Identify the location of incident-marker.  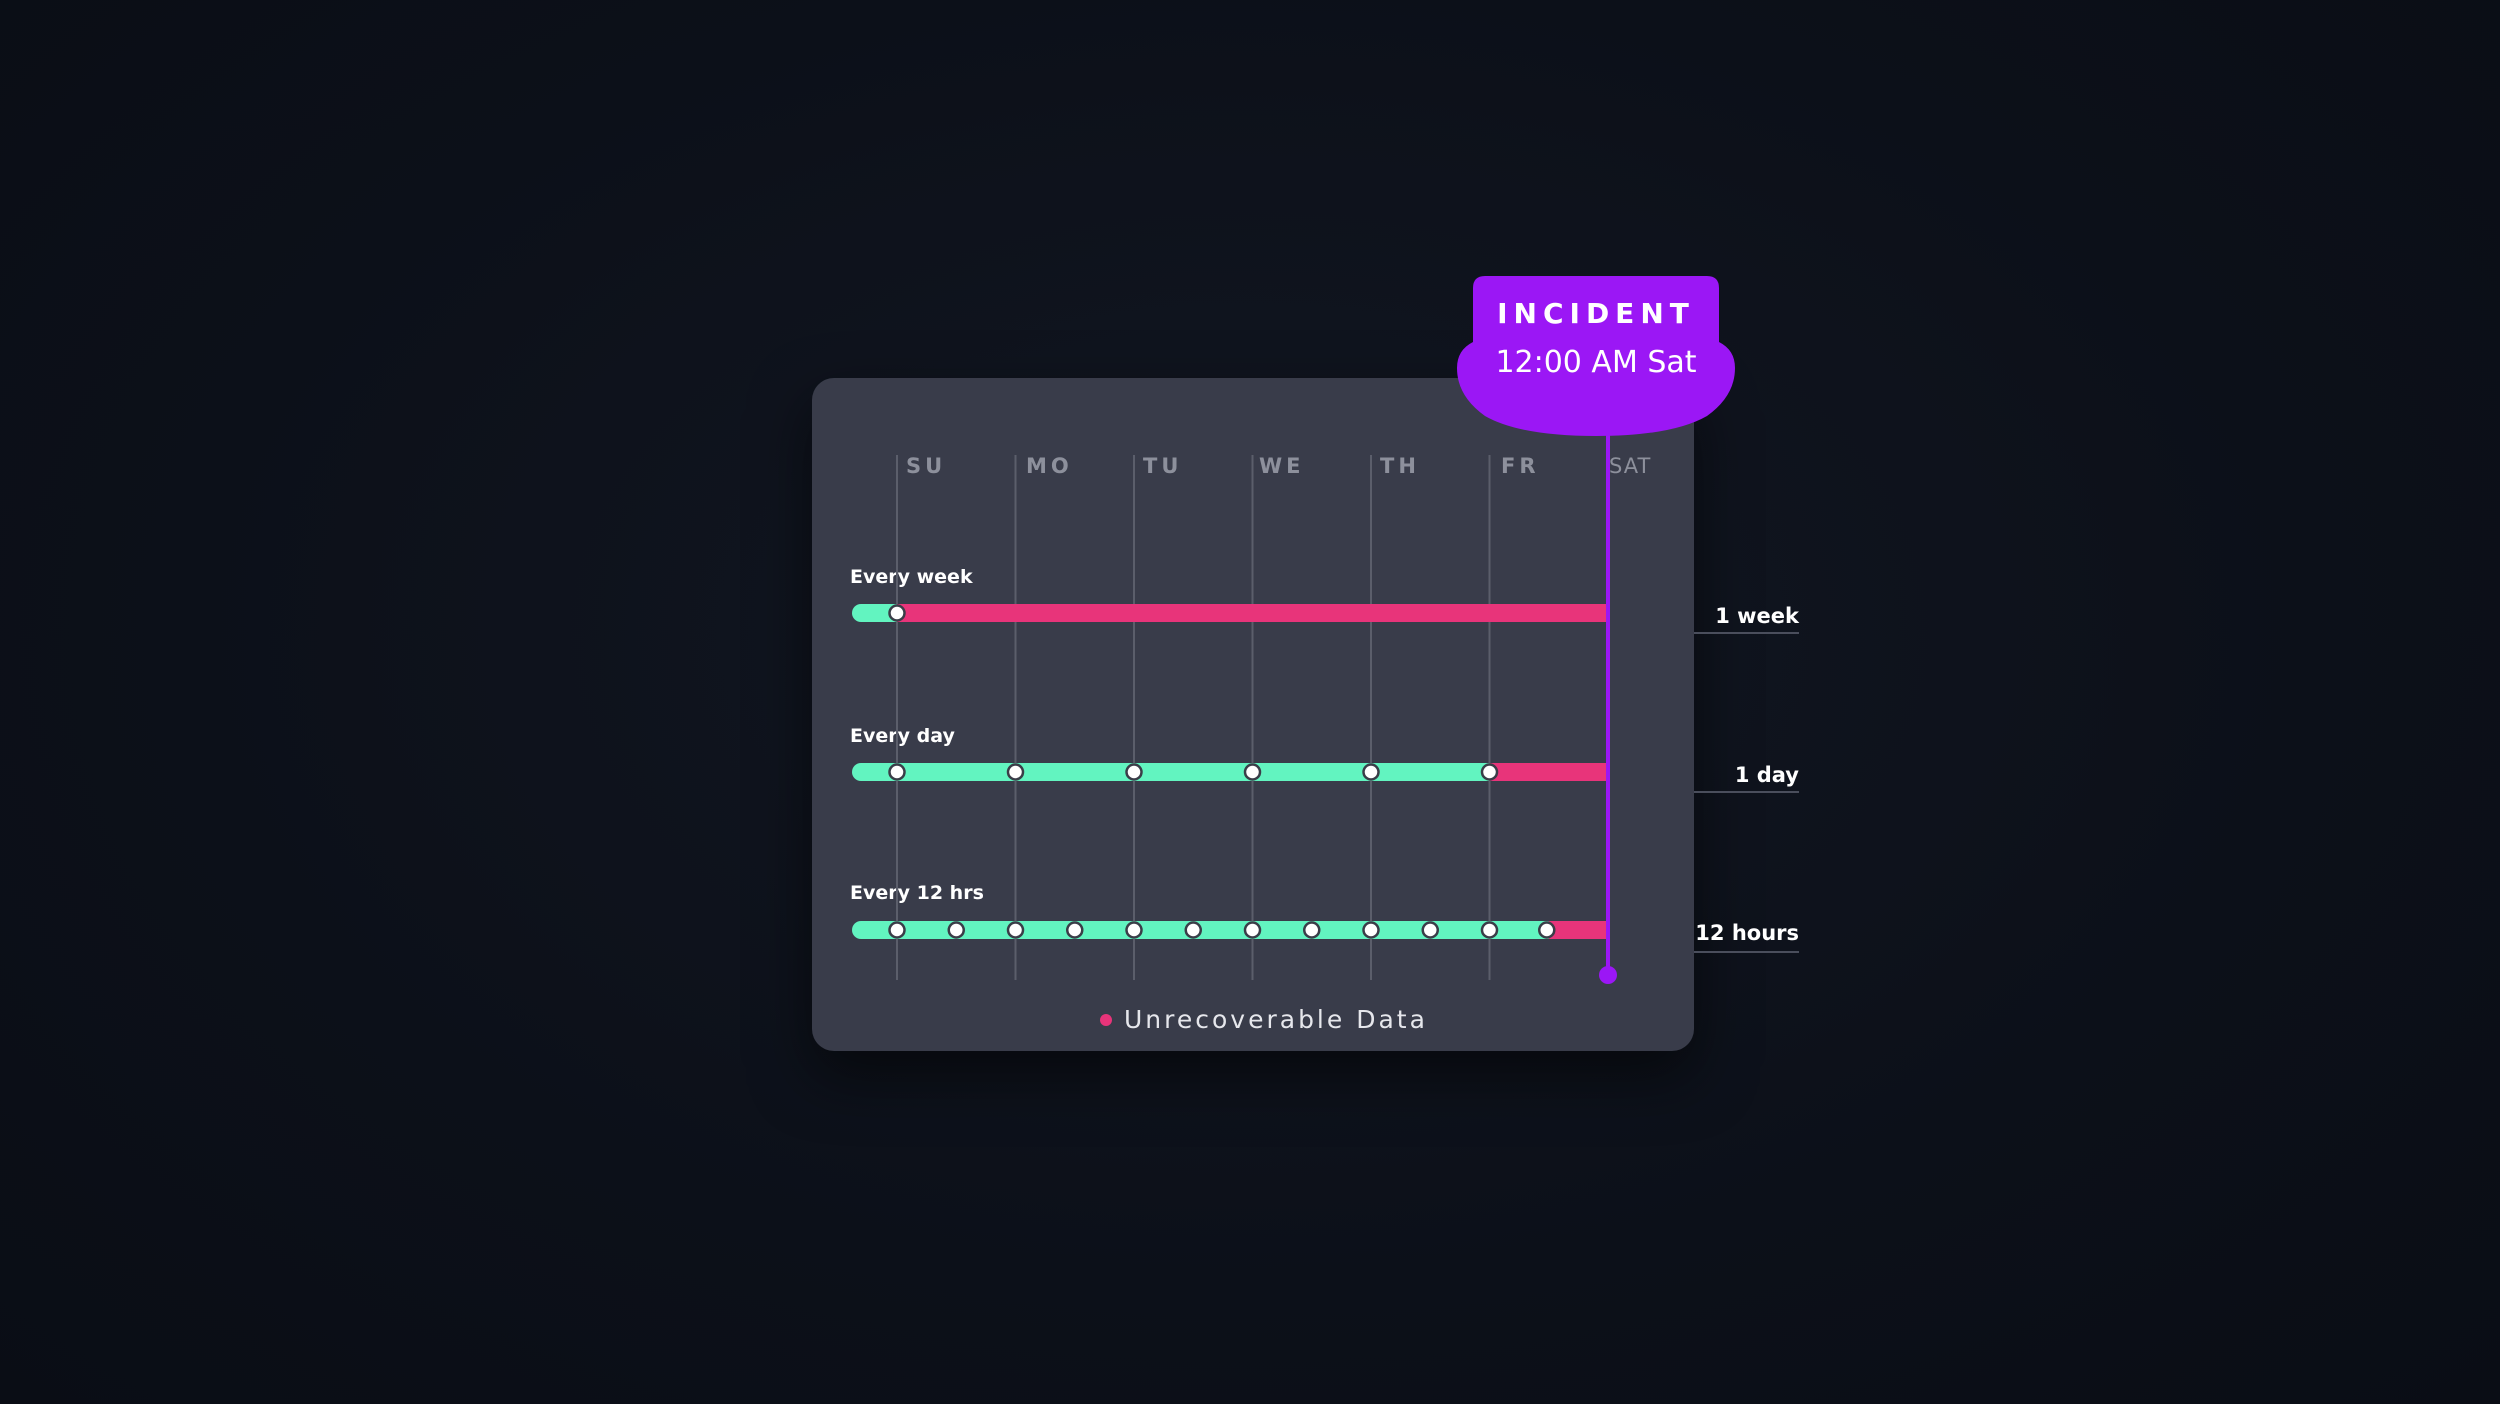
(1608, 975).